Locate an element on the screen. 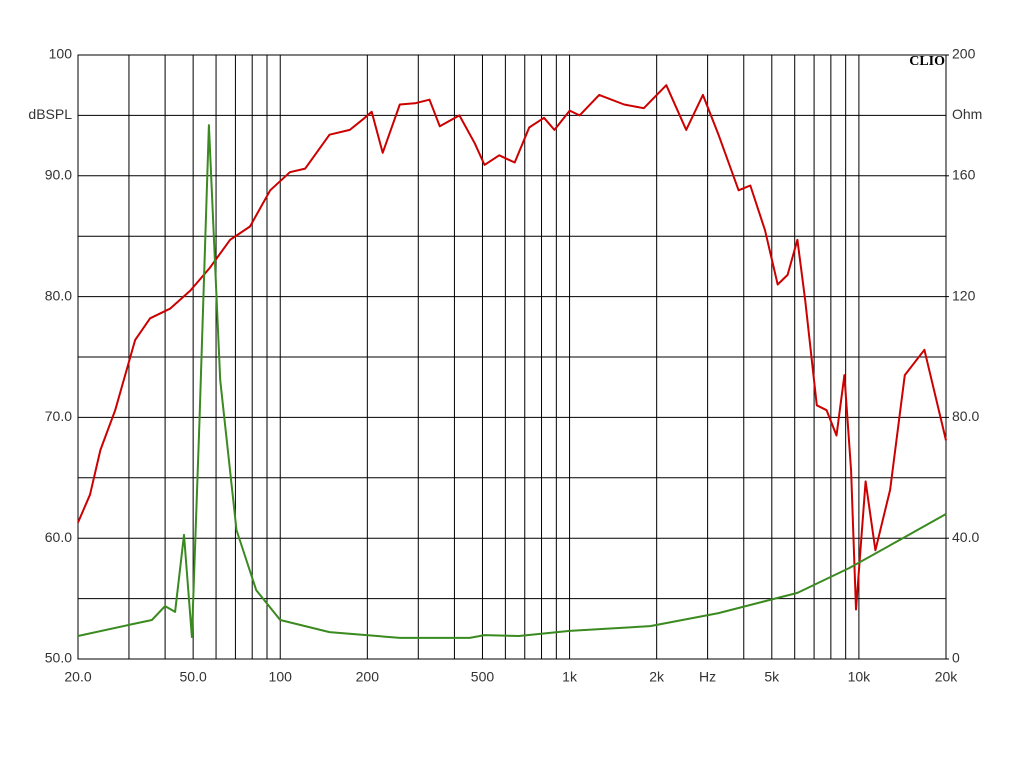 The image size is (1024, 768). brand: CLIO is located at coordinates (927, 61).